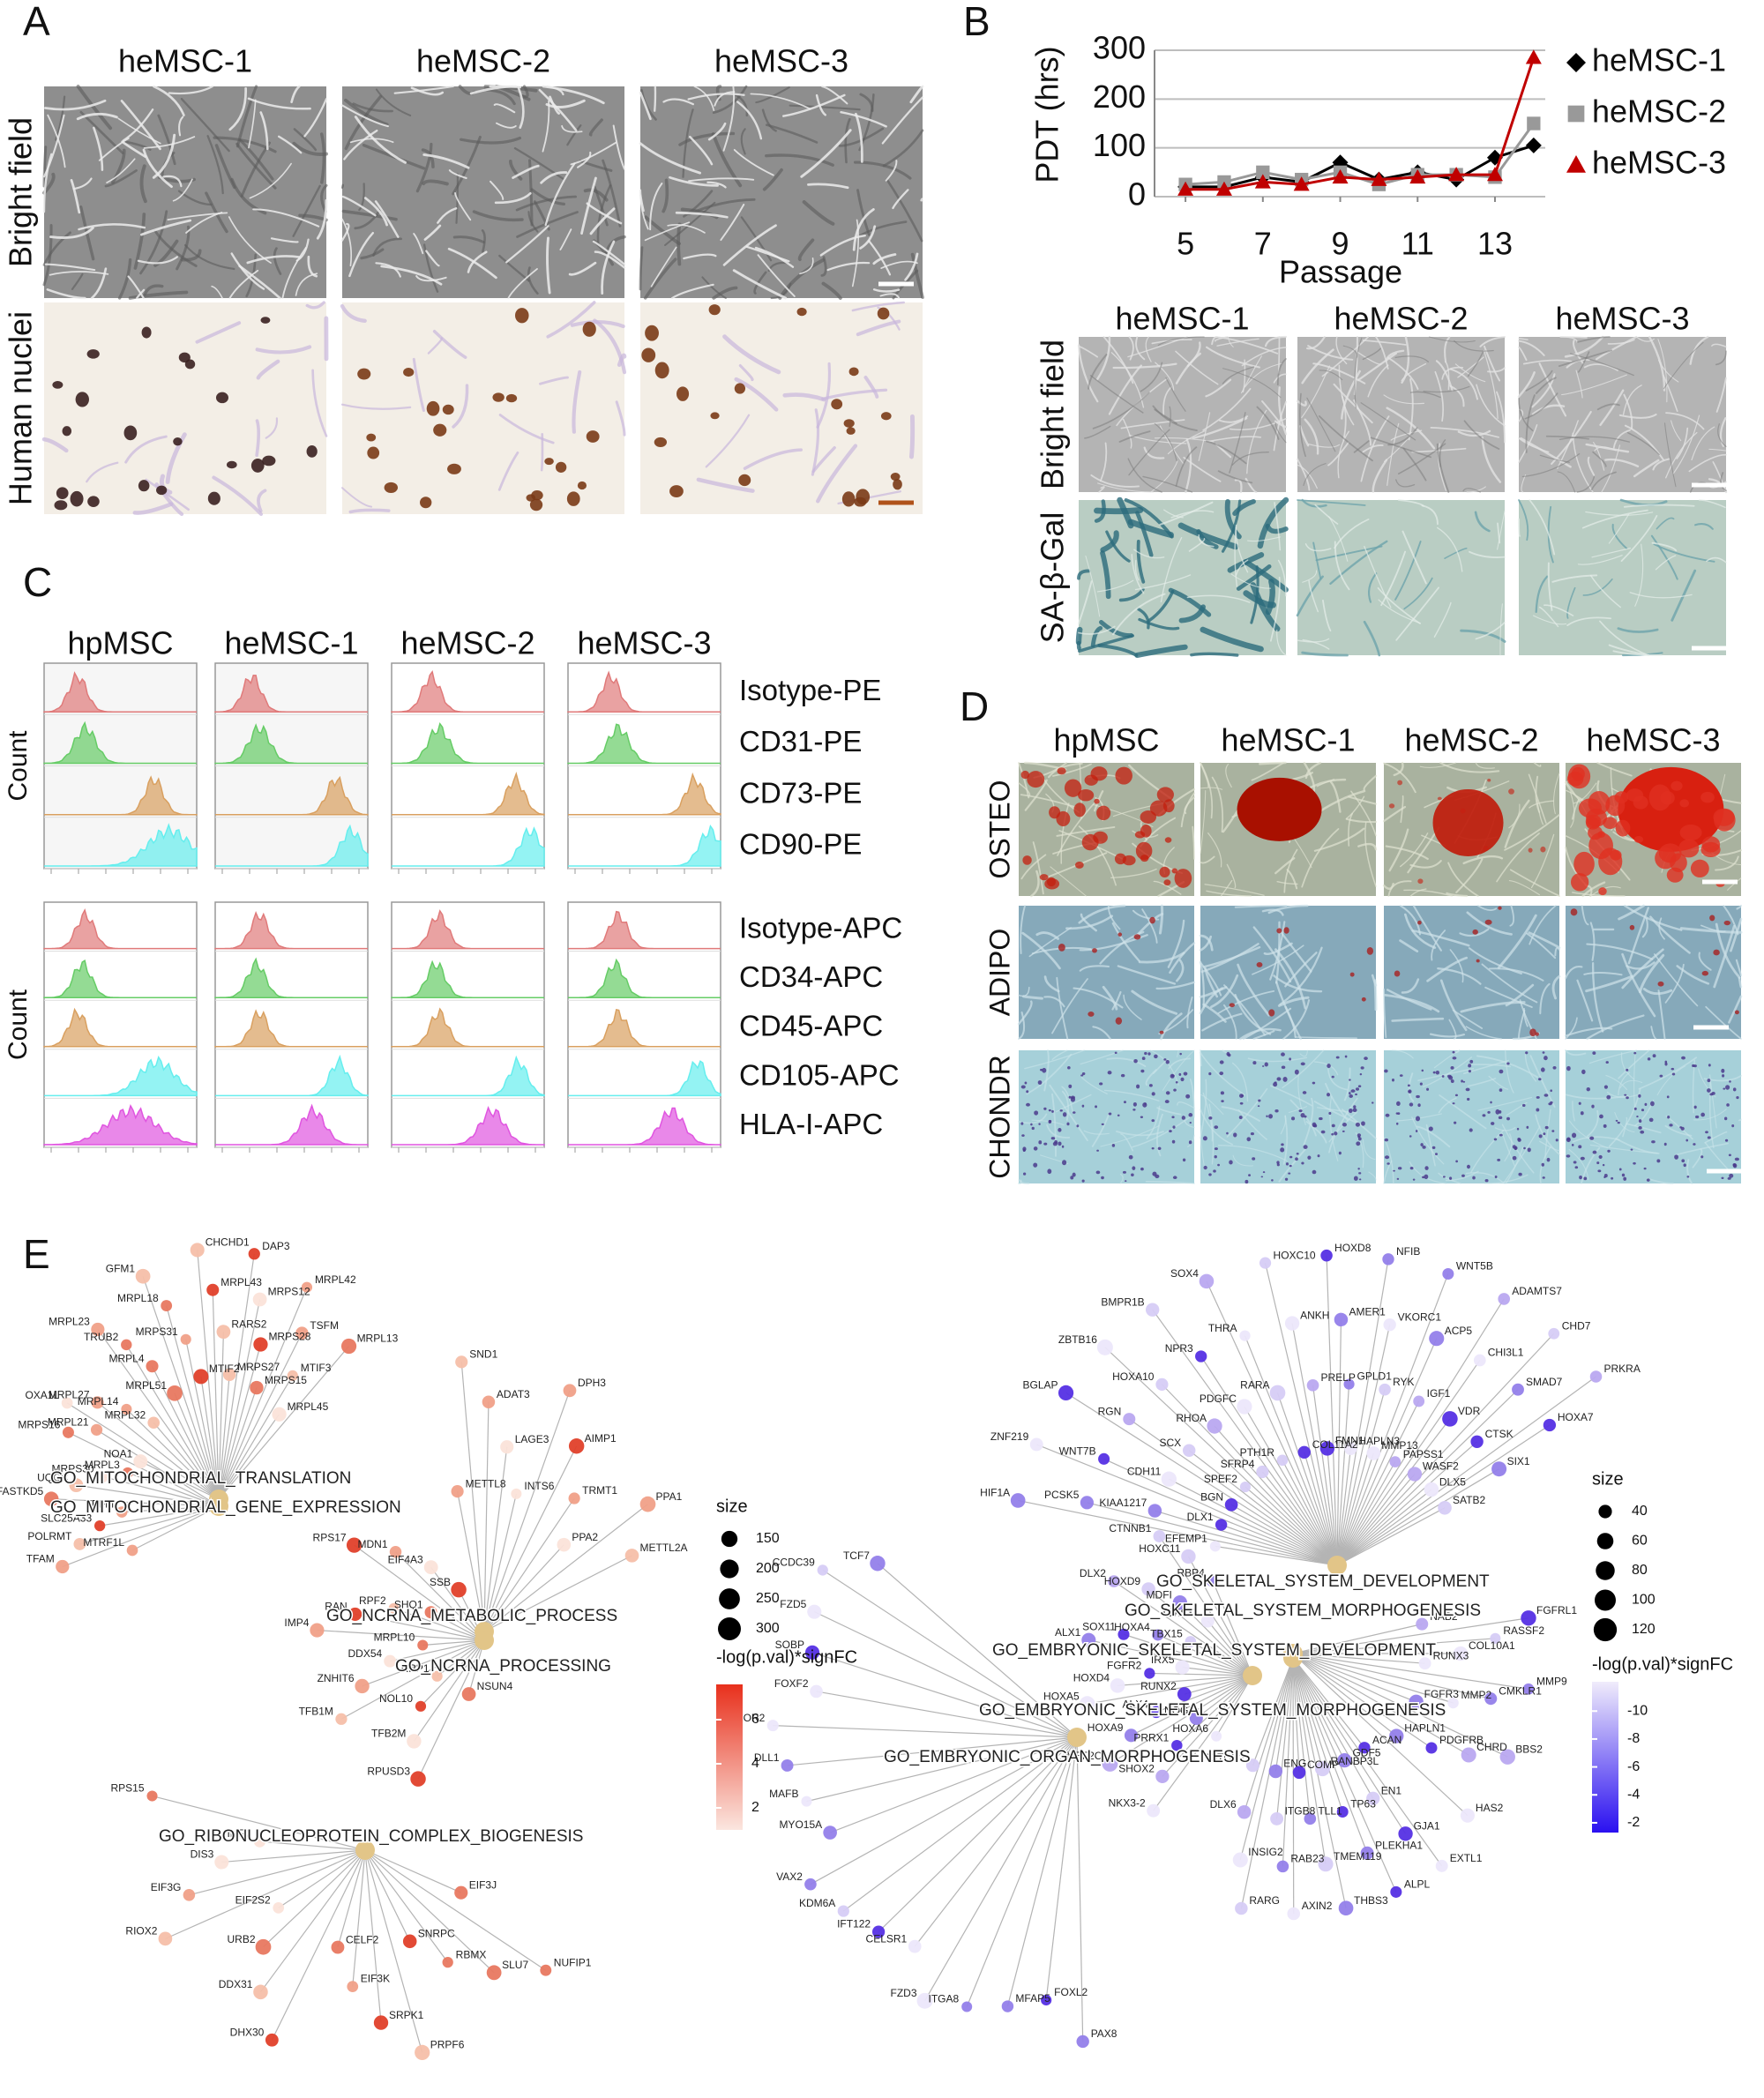  What do you see at coordinates (1132, 1627) in the screenshot?
I see `gene-label: HOXA4` at bounding box center [1132, 1627].